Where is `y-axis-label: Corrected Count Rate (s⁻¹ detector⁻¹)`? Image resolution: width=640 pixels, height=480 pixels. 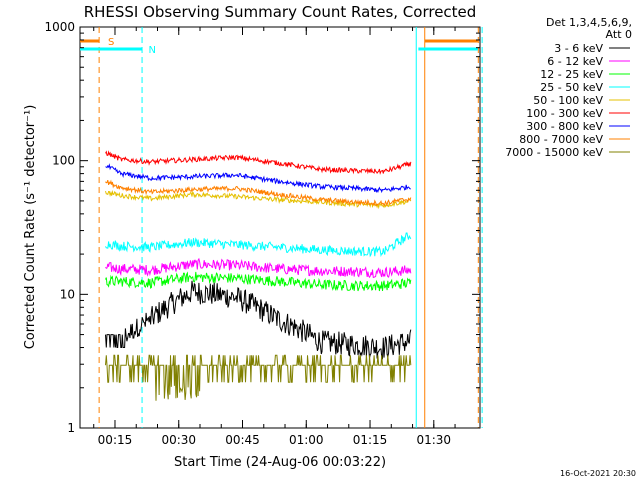
y-axis-label: Corrected Count Rate (s⁻¹ detector⁻¹) is located at coordinates (30, 227).